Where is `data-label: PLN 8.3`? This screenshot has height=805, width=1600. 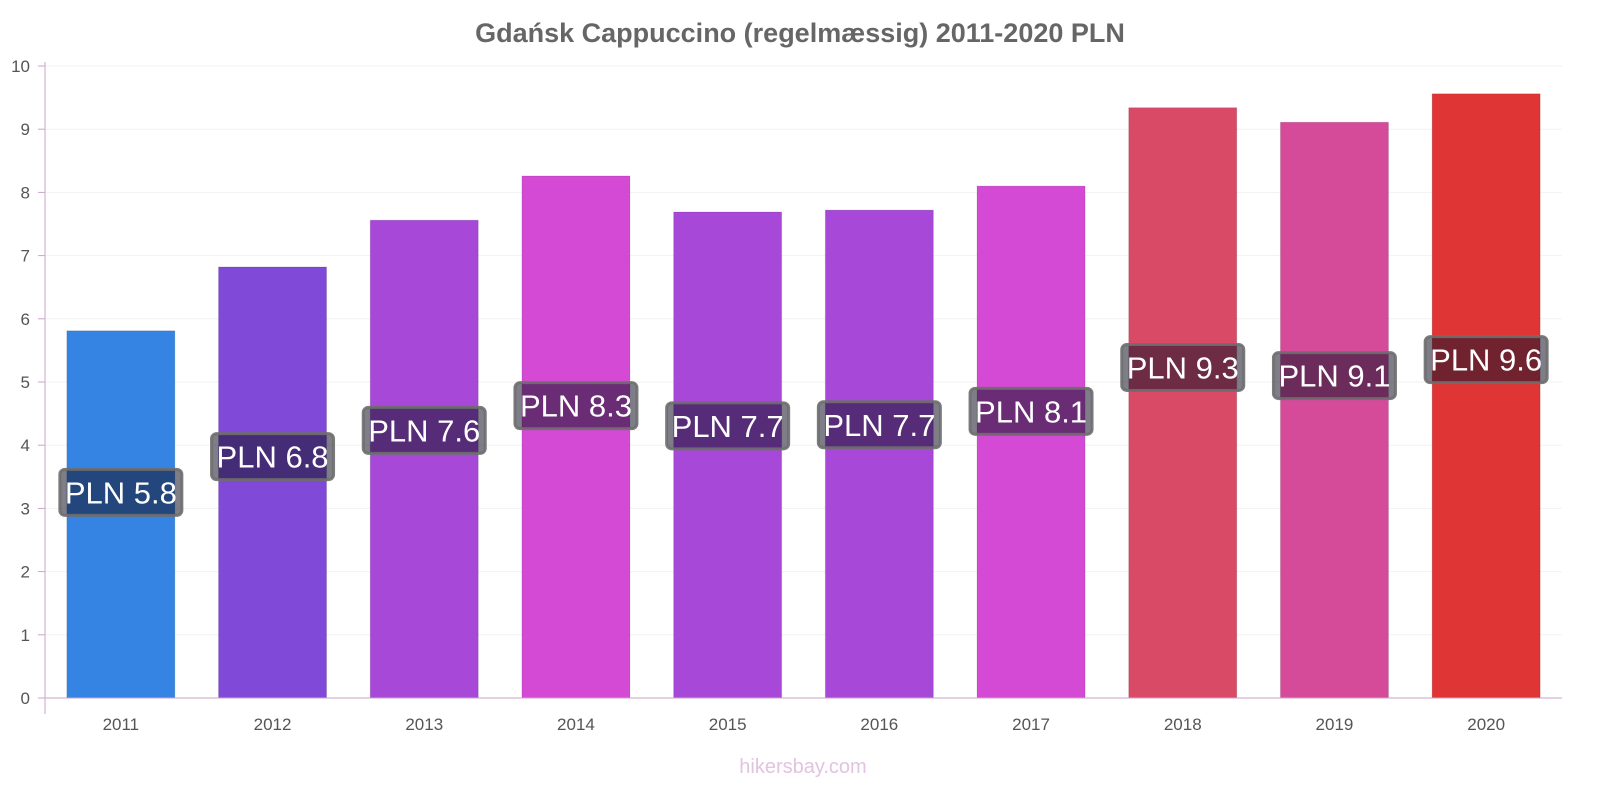
data-label: PLN 8.3 is located at coordinates (576, 406).